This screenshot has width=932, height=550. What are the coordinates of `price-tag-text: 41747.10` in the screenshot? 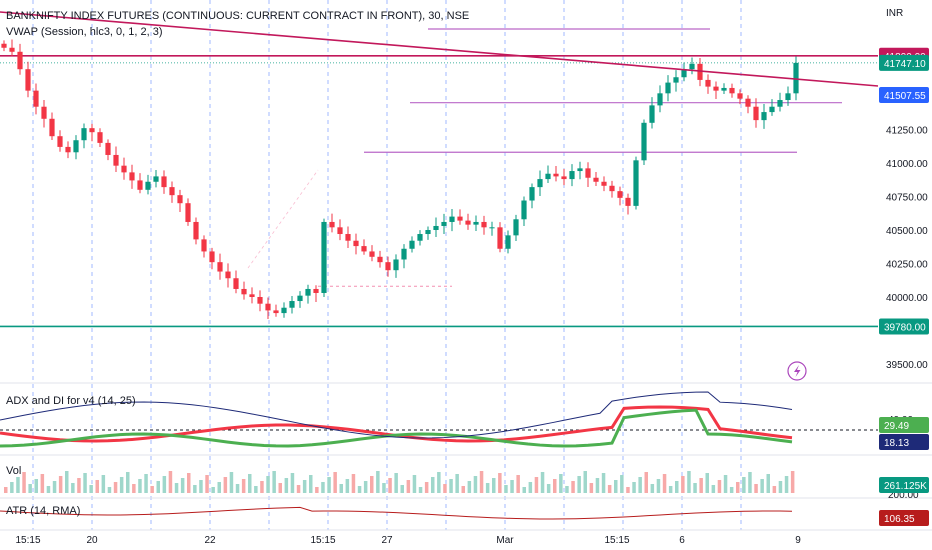 It's located at (905, 64).